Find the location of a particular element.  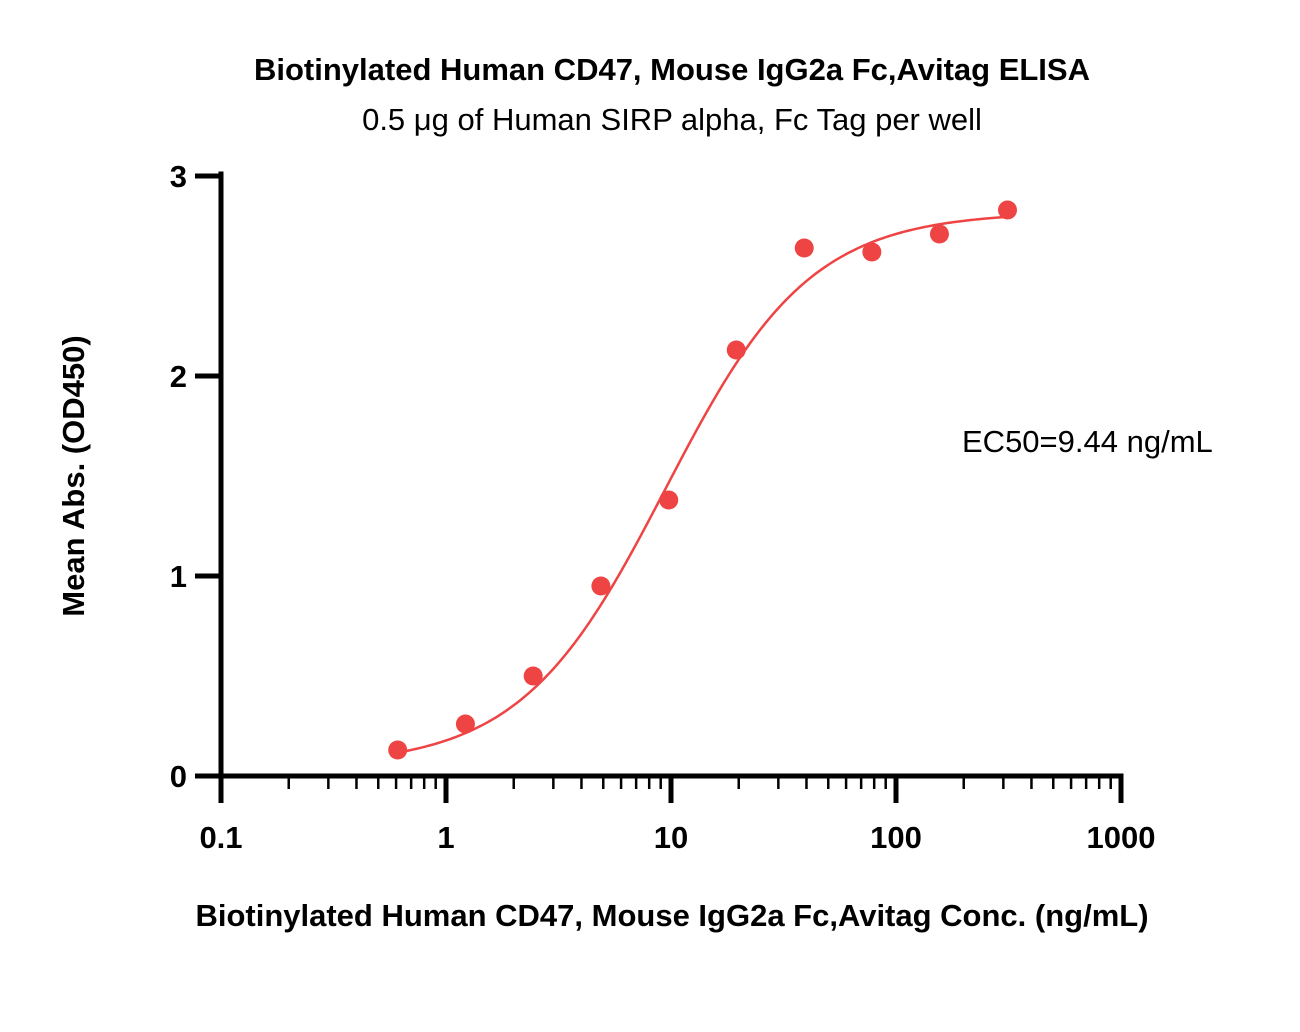

y-tick-label: 2 is located at coordinates (178, 376).